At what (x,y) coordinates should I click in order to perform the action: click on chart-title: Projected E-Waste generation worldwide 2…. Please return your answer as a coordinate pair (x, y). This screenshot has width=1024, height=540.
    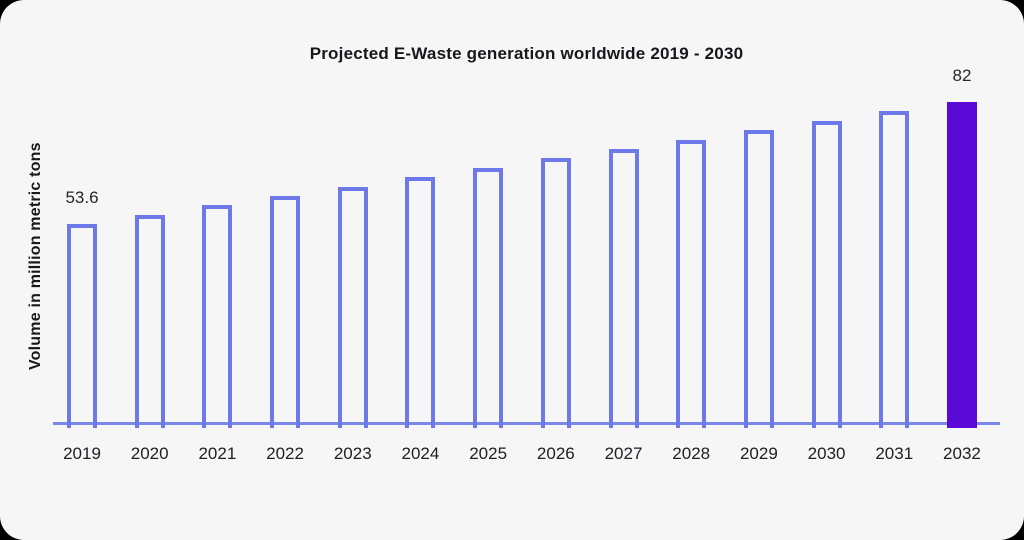
    Looking at the image, I should click on (526, 53).